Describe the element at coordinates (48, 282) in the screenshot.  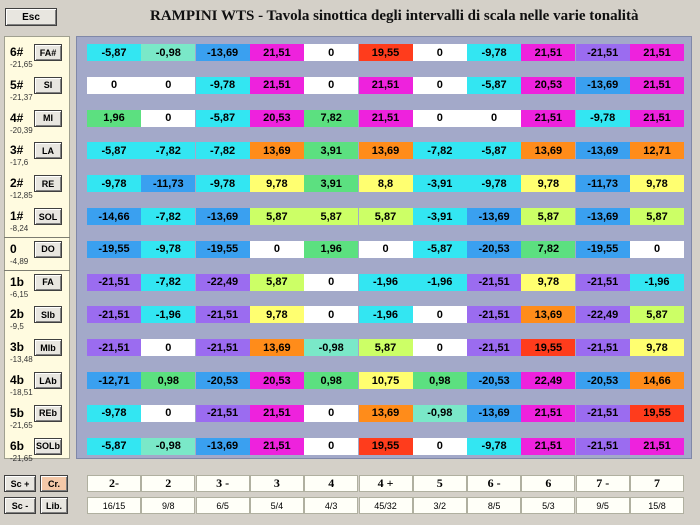
I see `key-button-fa: FA` at that location.